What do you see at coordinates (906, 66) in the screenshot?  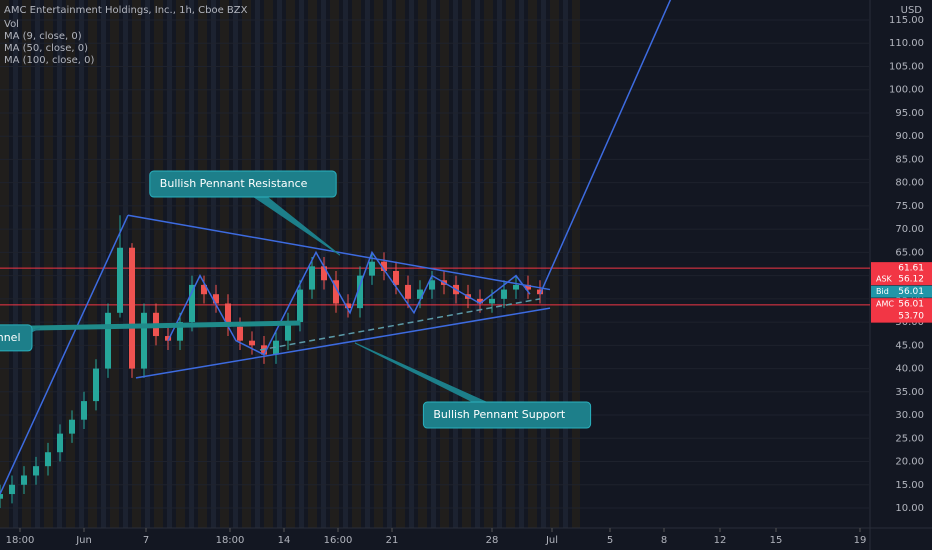 I see `y-tick-label: 105.00` at bounding box center [906, 66].